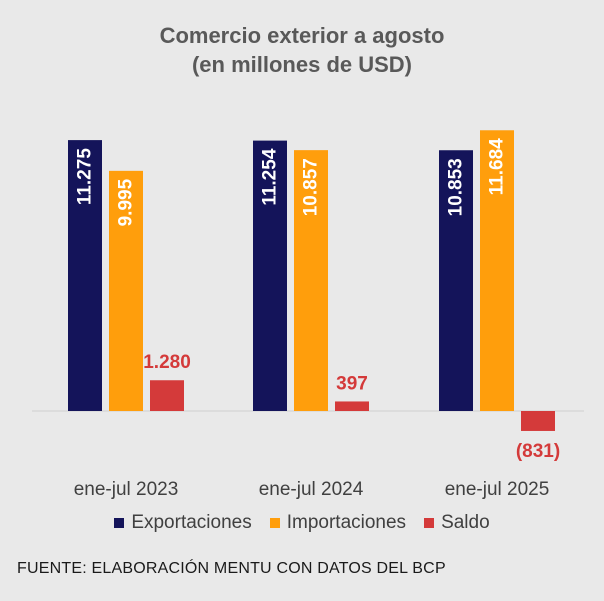  What do you see at coordinates (126, 202) in the screenshot?
I see `data-label-importaciones-1: 9.995` at bounding box center [126, 202].